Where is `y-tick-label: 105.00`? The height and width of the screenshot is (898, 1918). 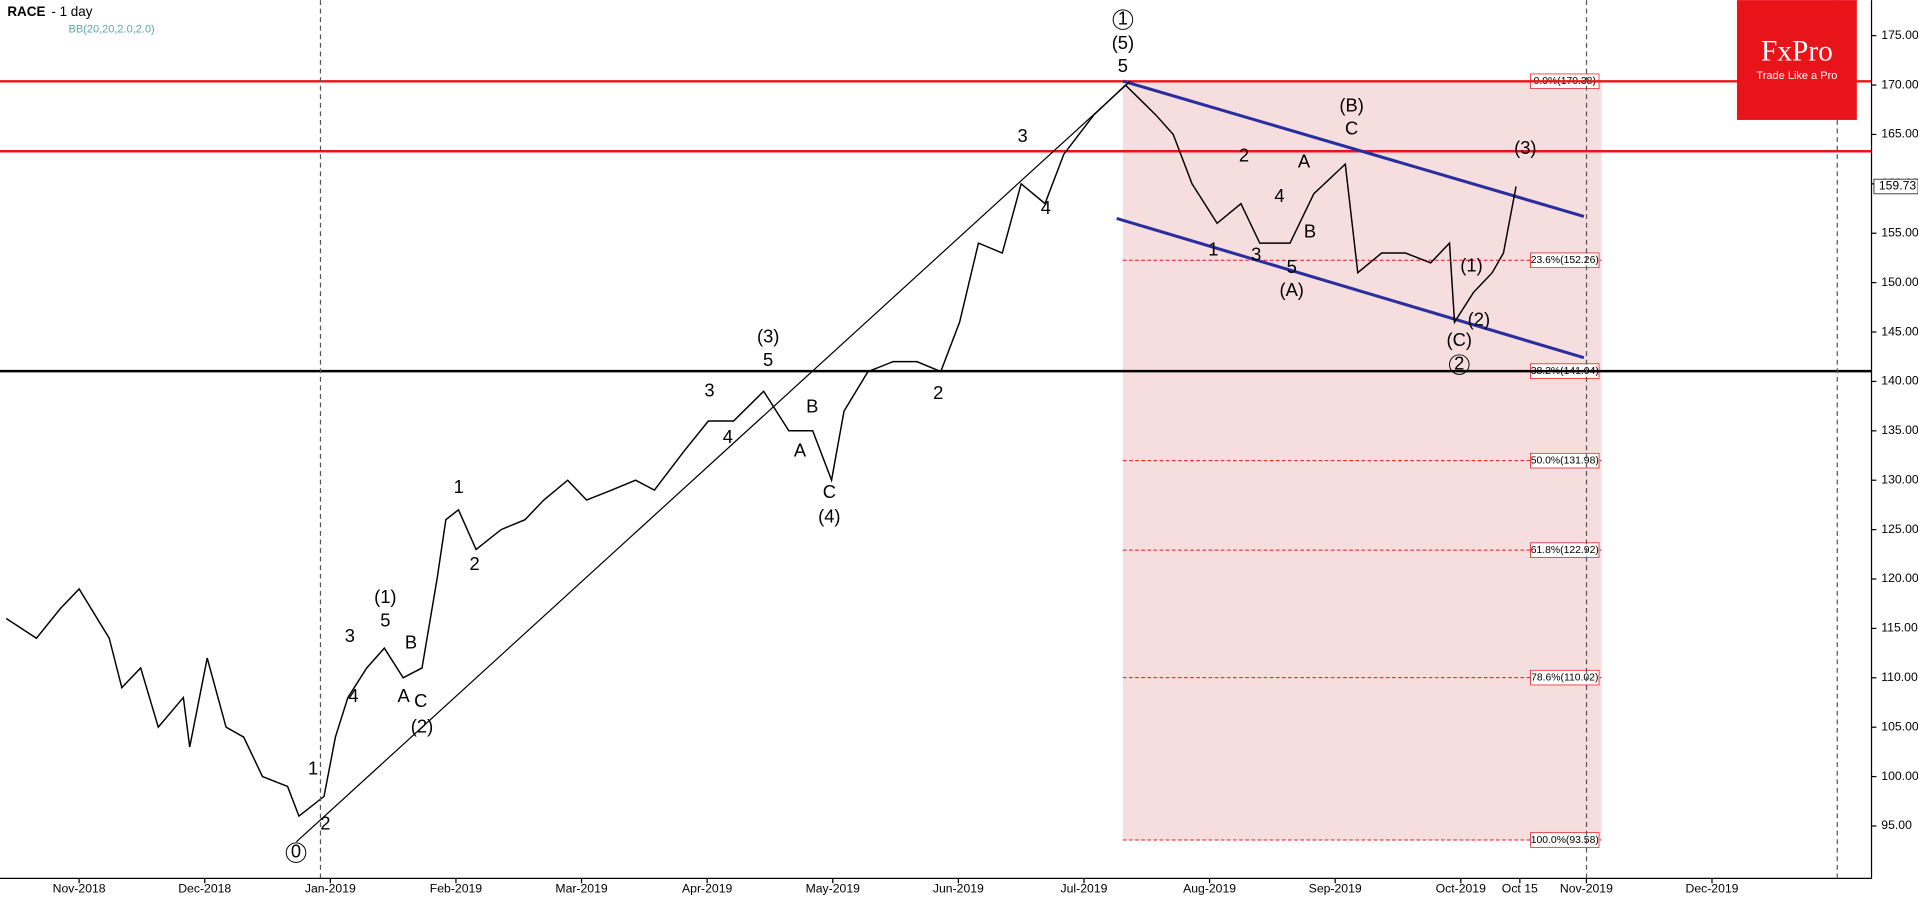
y-tick-label: 105.00 is located at coordinates (1899, 726).